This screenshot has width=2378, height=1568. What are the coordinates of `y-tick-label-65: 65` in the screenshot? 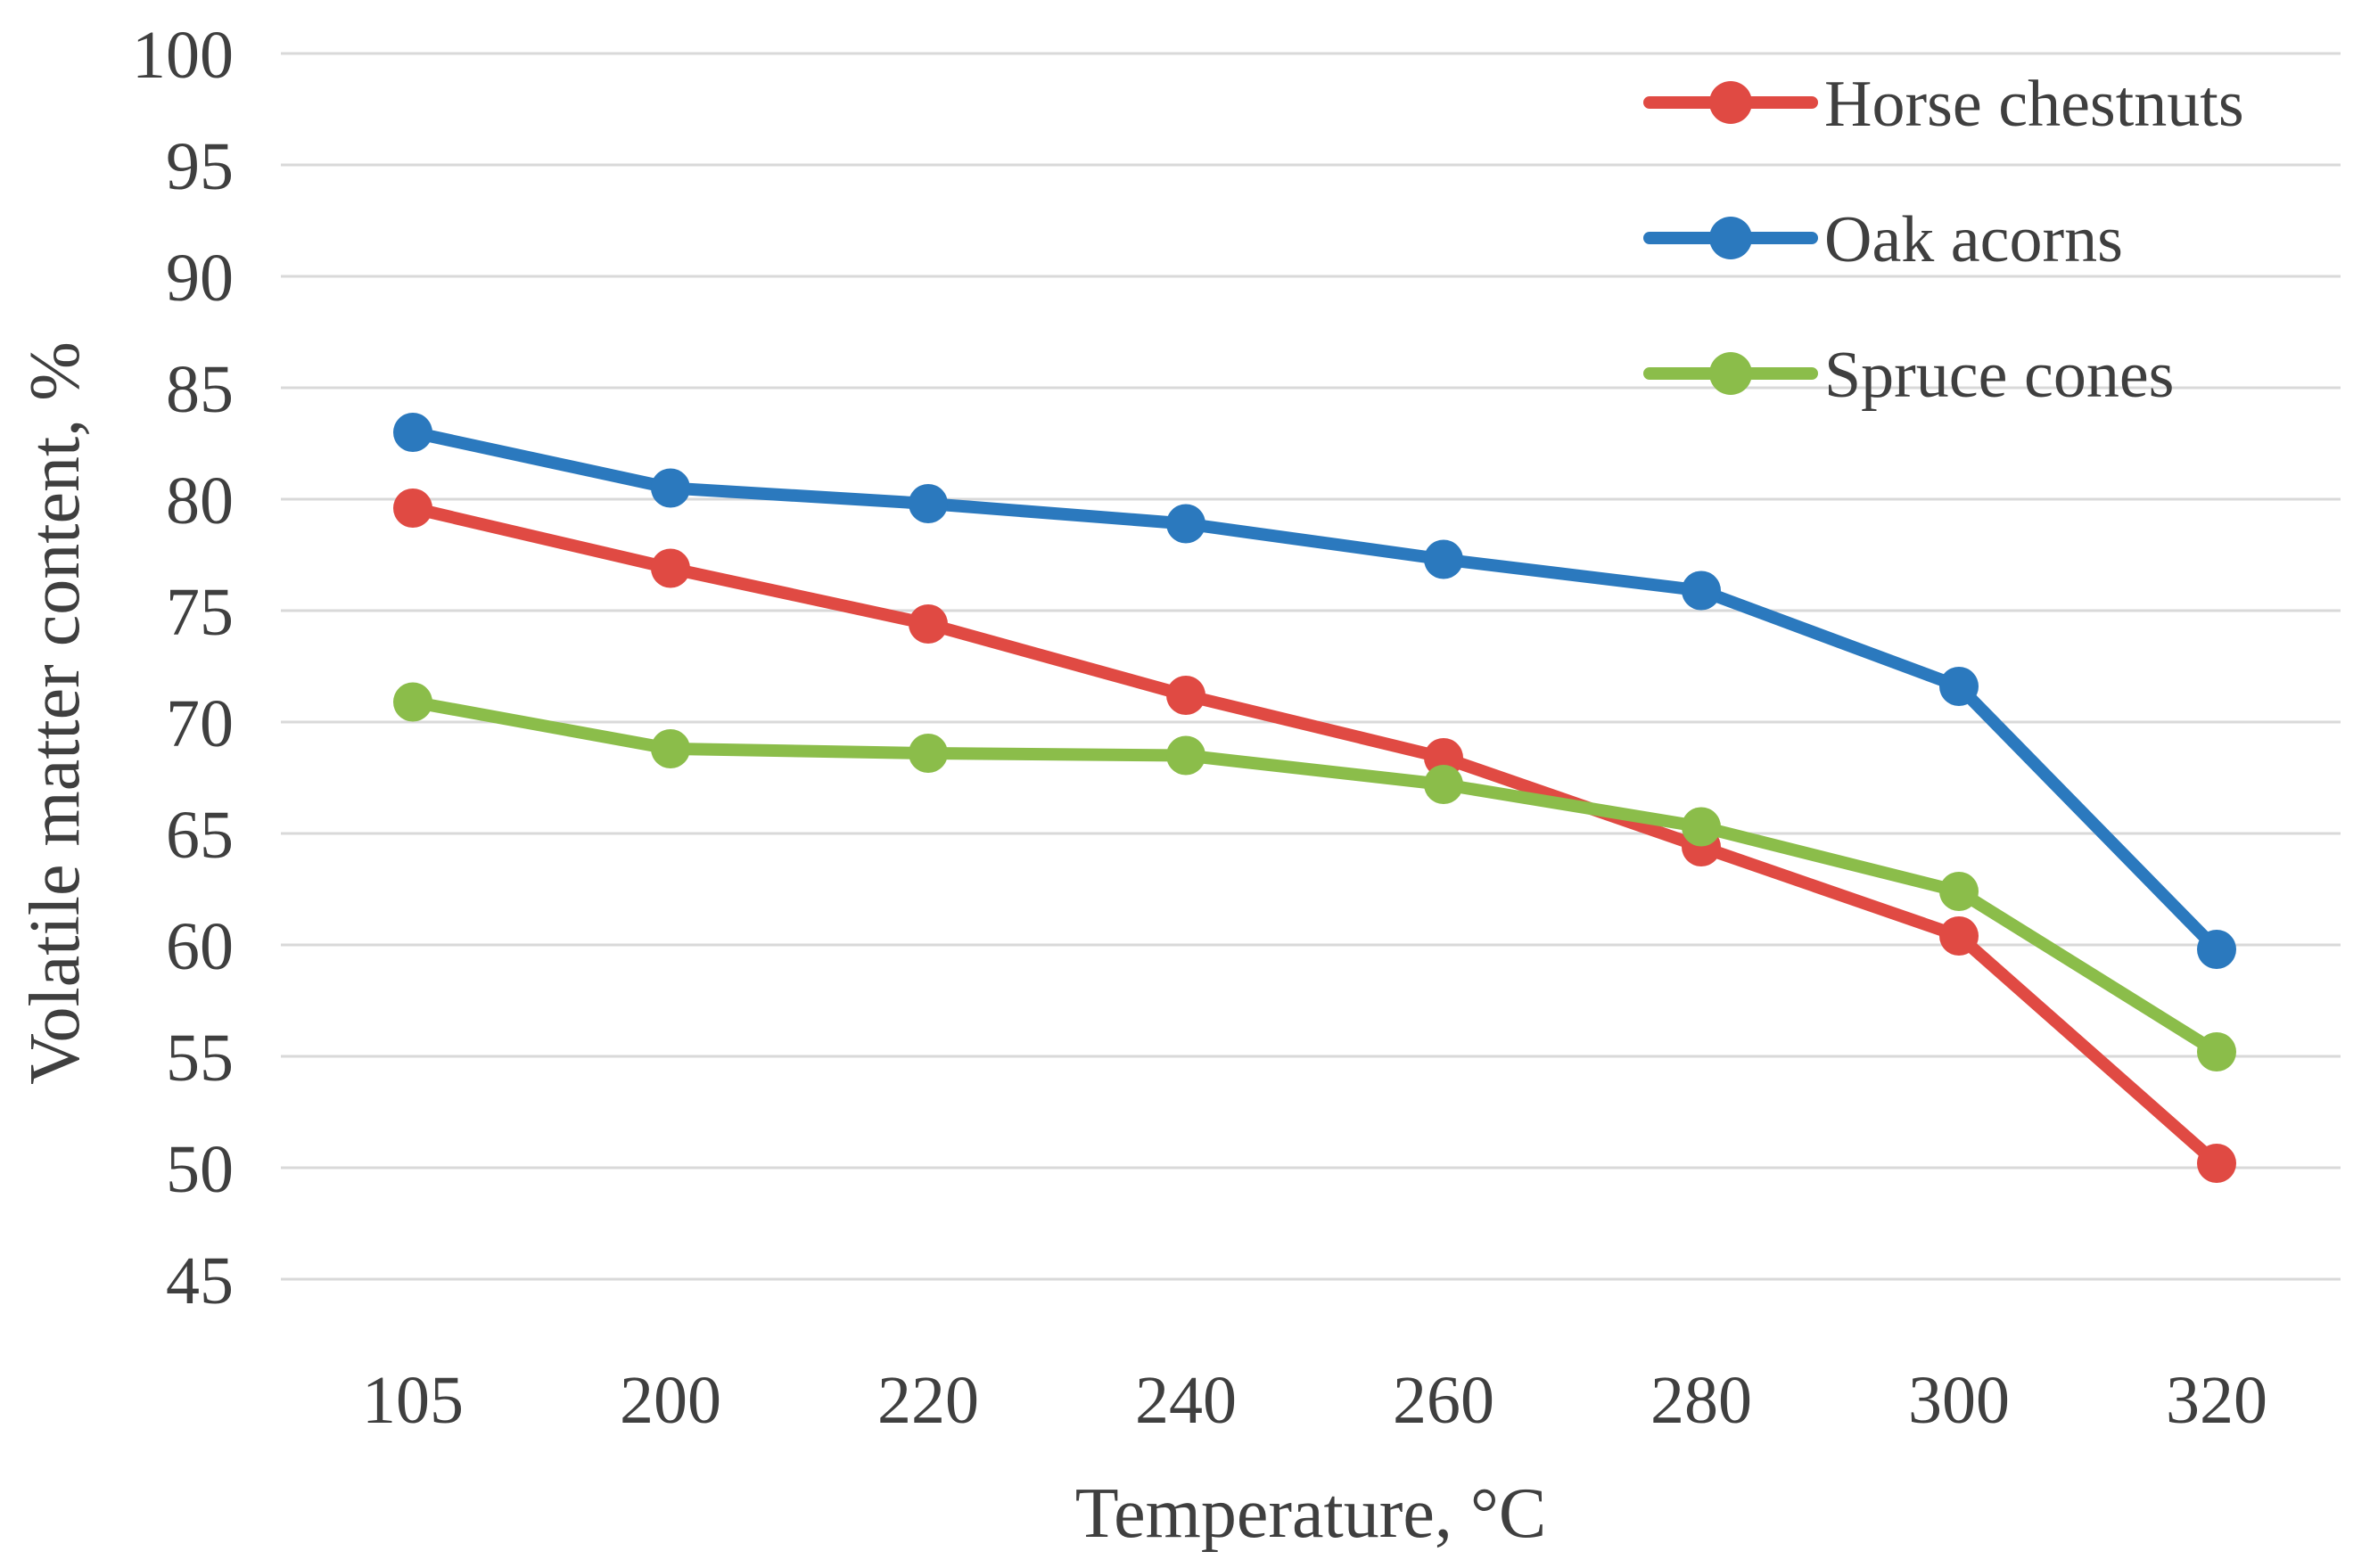 It's located at (200, 836).